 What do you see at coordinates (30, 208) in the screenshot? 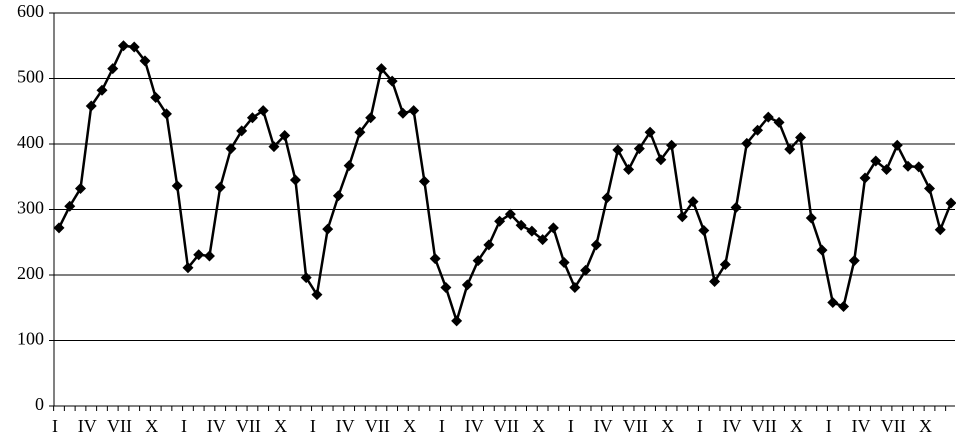
I see `y-tick-label: 300` at bounding box center [30, 208].